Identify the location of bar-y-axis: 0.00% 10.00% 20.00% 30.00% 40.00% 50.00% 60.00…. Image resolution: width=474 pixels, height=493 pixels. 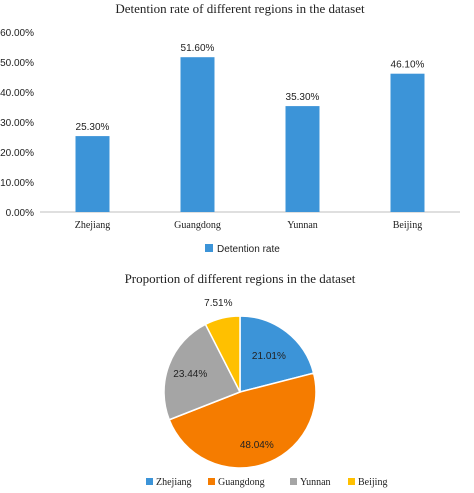
(17, 123).